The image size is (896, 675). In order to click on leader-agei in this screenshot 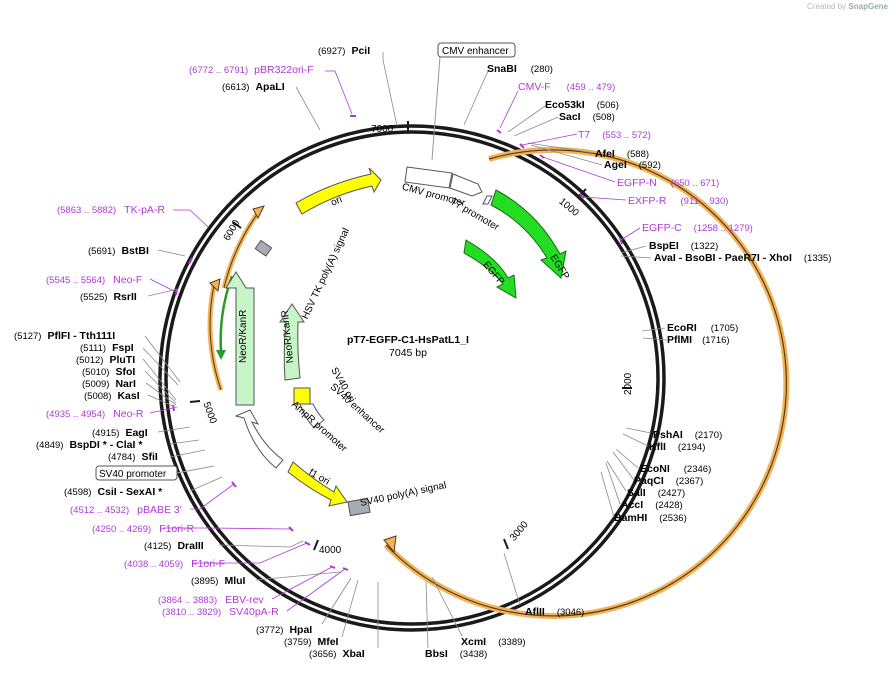, I will do `click(566, 155)`.